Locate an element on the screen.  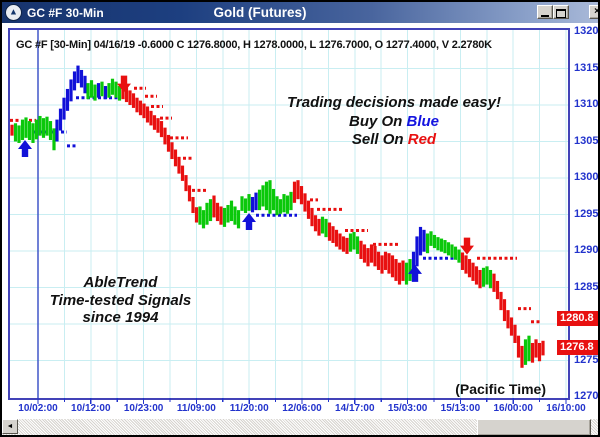
time-axis-label: 16/00:00 is located at coordinates (513, 408).